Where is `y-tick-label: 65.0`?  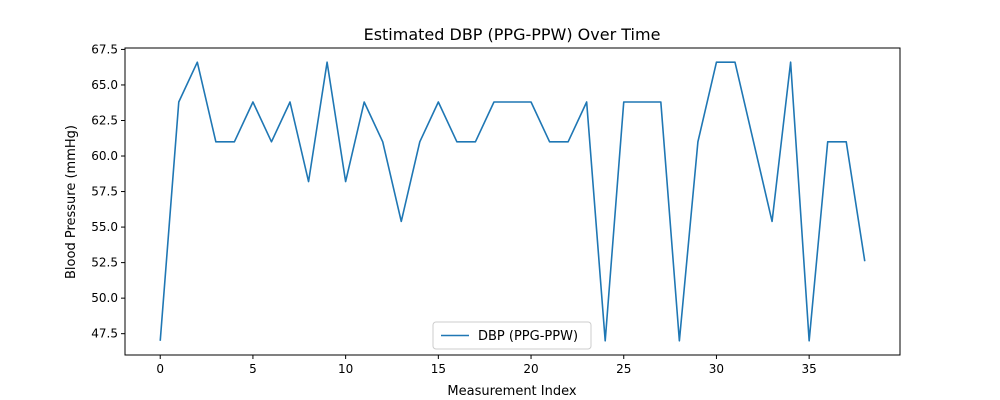
y-tick-label: 65.0 is located at coordinates (104, 85).